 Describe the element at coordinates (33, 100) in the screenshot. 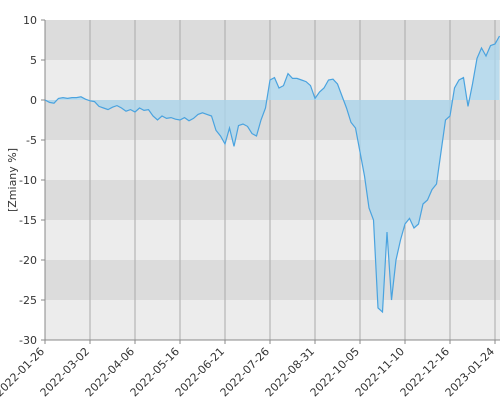

I see `y-tick-label: 0` at that location.